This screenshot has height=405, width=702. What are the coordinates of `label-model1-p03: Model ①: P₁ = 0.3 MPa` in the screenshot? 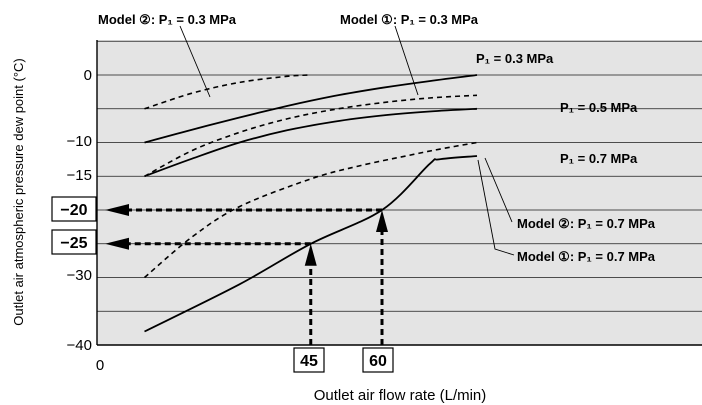 It's located at (409, 19).